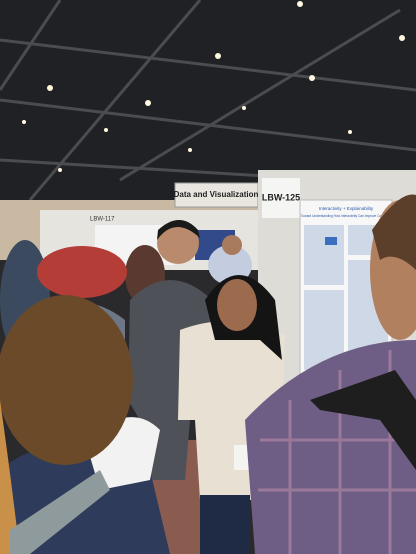 This screenshot has height=554, width=416. I want to click on section-label: Data and Visualization, so click(216, 194).